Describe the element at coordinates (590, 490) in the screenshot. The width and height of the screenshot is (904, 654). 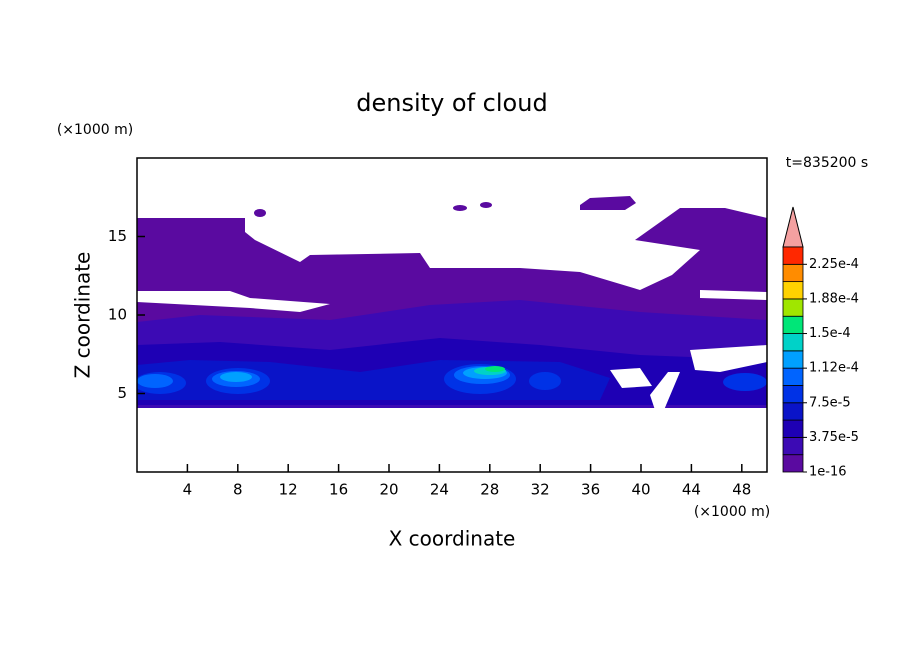
I see `x-tick-label: 36` at that location.